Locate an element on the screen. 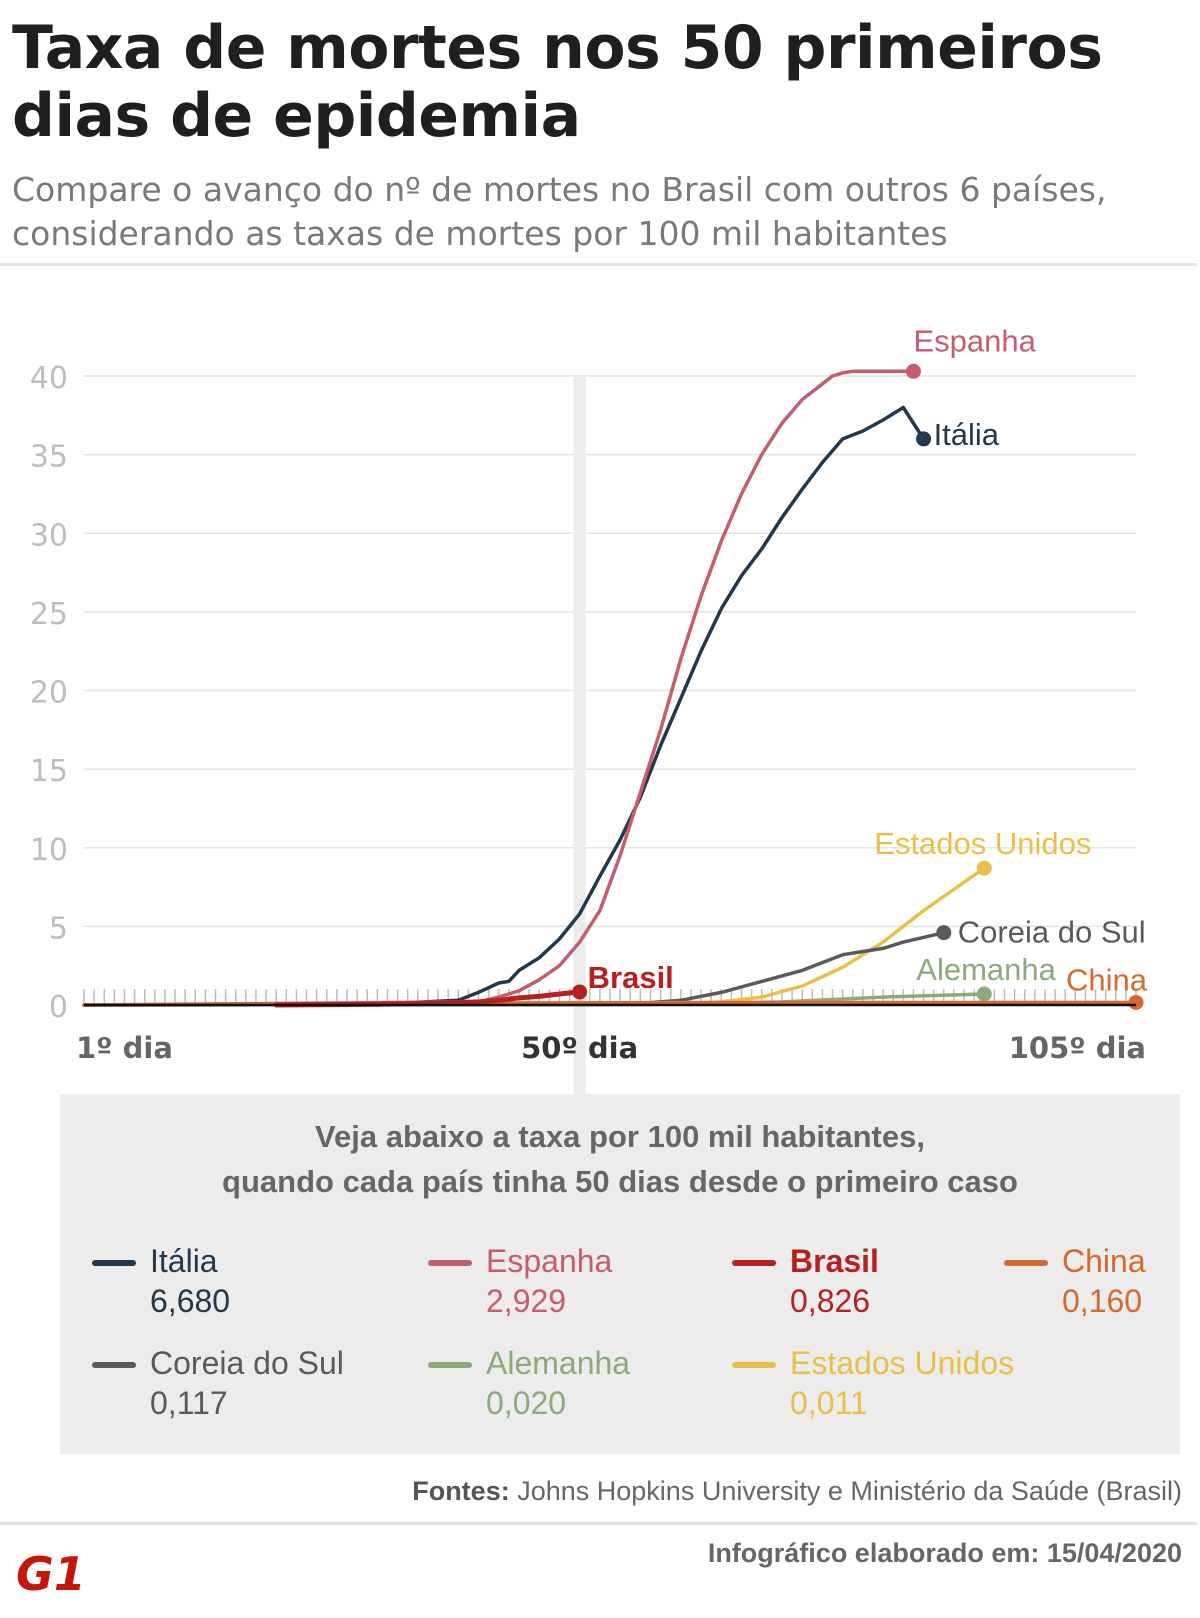  series-label-espanha: Espanha is located at coordinates (974, 340).